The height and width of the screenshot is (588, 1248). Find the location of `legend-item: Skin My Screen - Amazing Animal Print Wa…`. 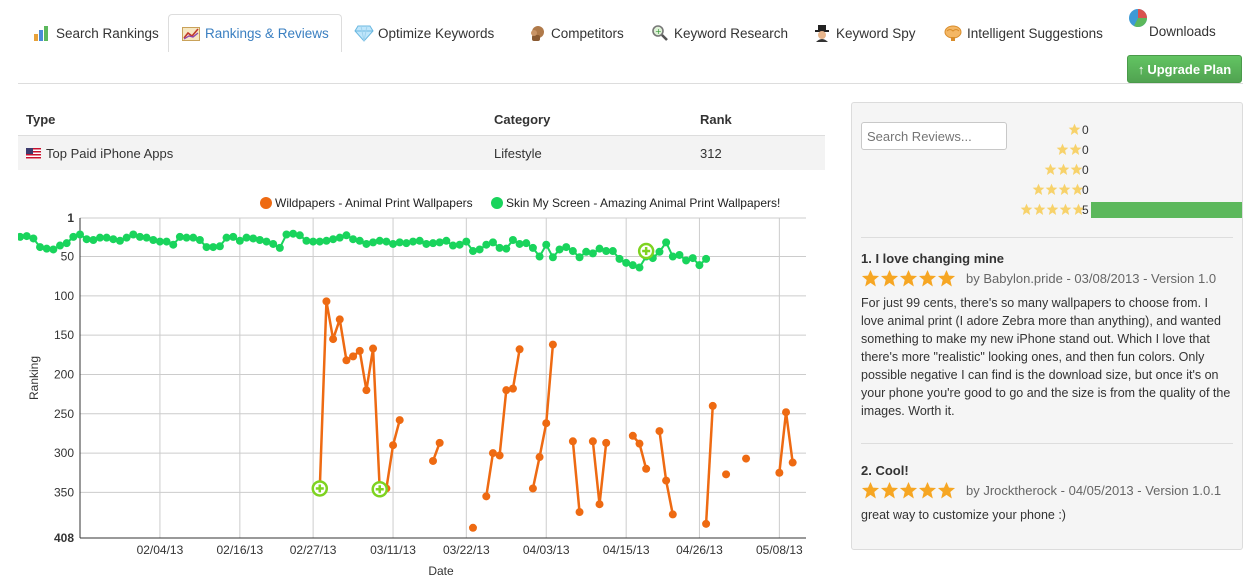

legend-item: Skin My Screen - Amazing Animal Print Wa… is located at coordinates (635, 203).